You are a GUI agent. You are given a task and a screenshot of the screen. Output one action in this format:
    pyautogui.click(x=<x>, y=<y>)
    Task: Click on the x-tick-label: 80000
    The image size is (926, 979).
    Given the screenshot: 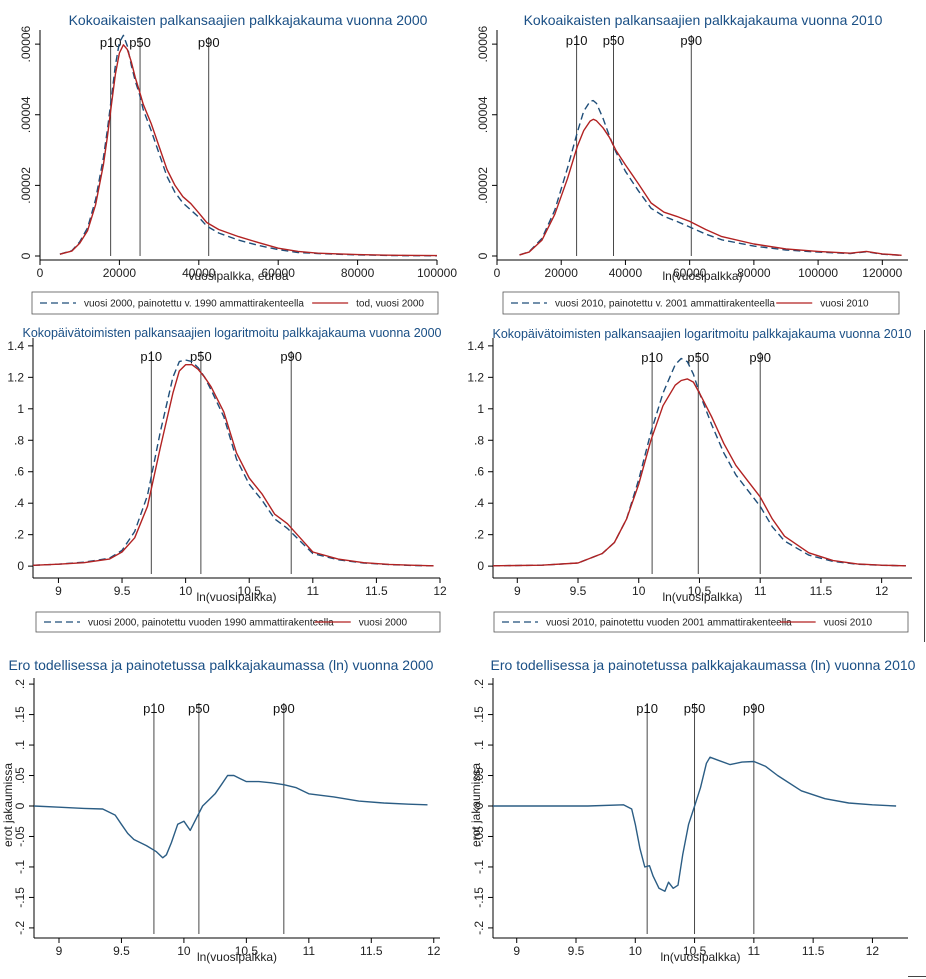 What is the action you would take?
    pyautogui.click(x=358, y=273)
    